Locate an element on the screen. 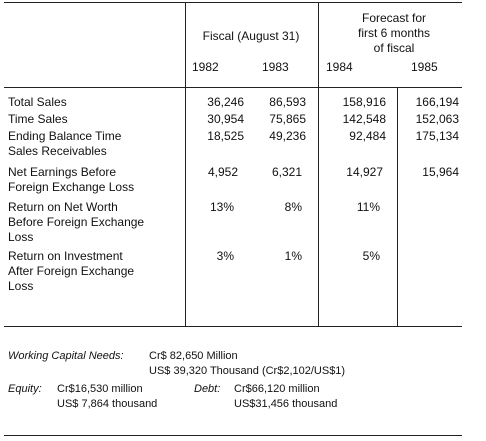 The width and height of the screenshot is (486, 441). row-value: 11% is located at coordinates (368, 207).